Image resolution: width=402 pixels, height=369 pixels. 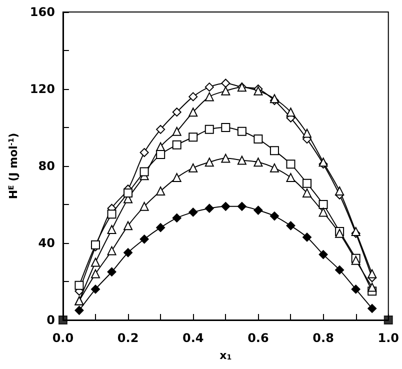 What do you see at coordinates (63, 338) in the screenshot?
I see `x-tick-label: 0.0` at bounding box center [63, 338].